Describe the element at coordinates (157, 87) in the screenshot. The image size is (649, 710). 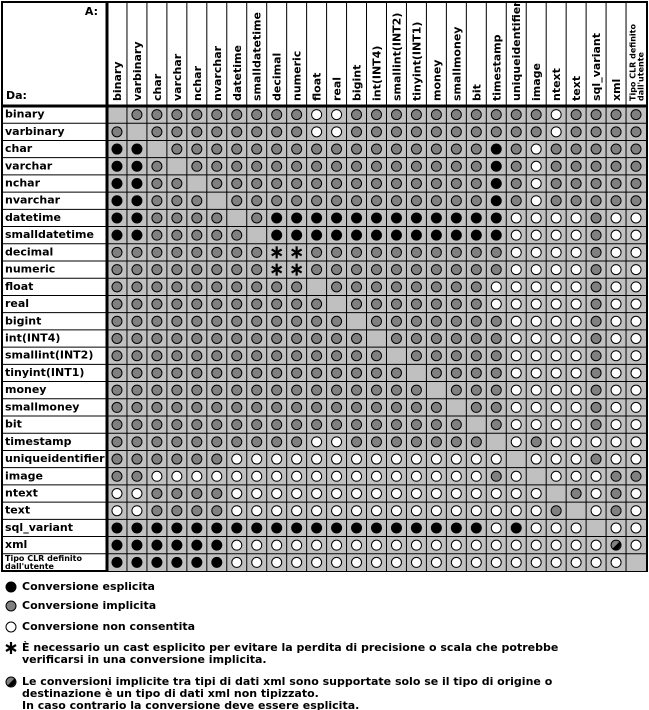
I see `column-label: char` at that location.